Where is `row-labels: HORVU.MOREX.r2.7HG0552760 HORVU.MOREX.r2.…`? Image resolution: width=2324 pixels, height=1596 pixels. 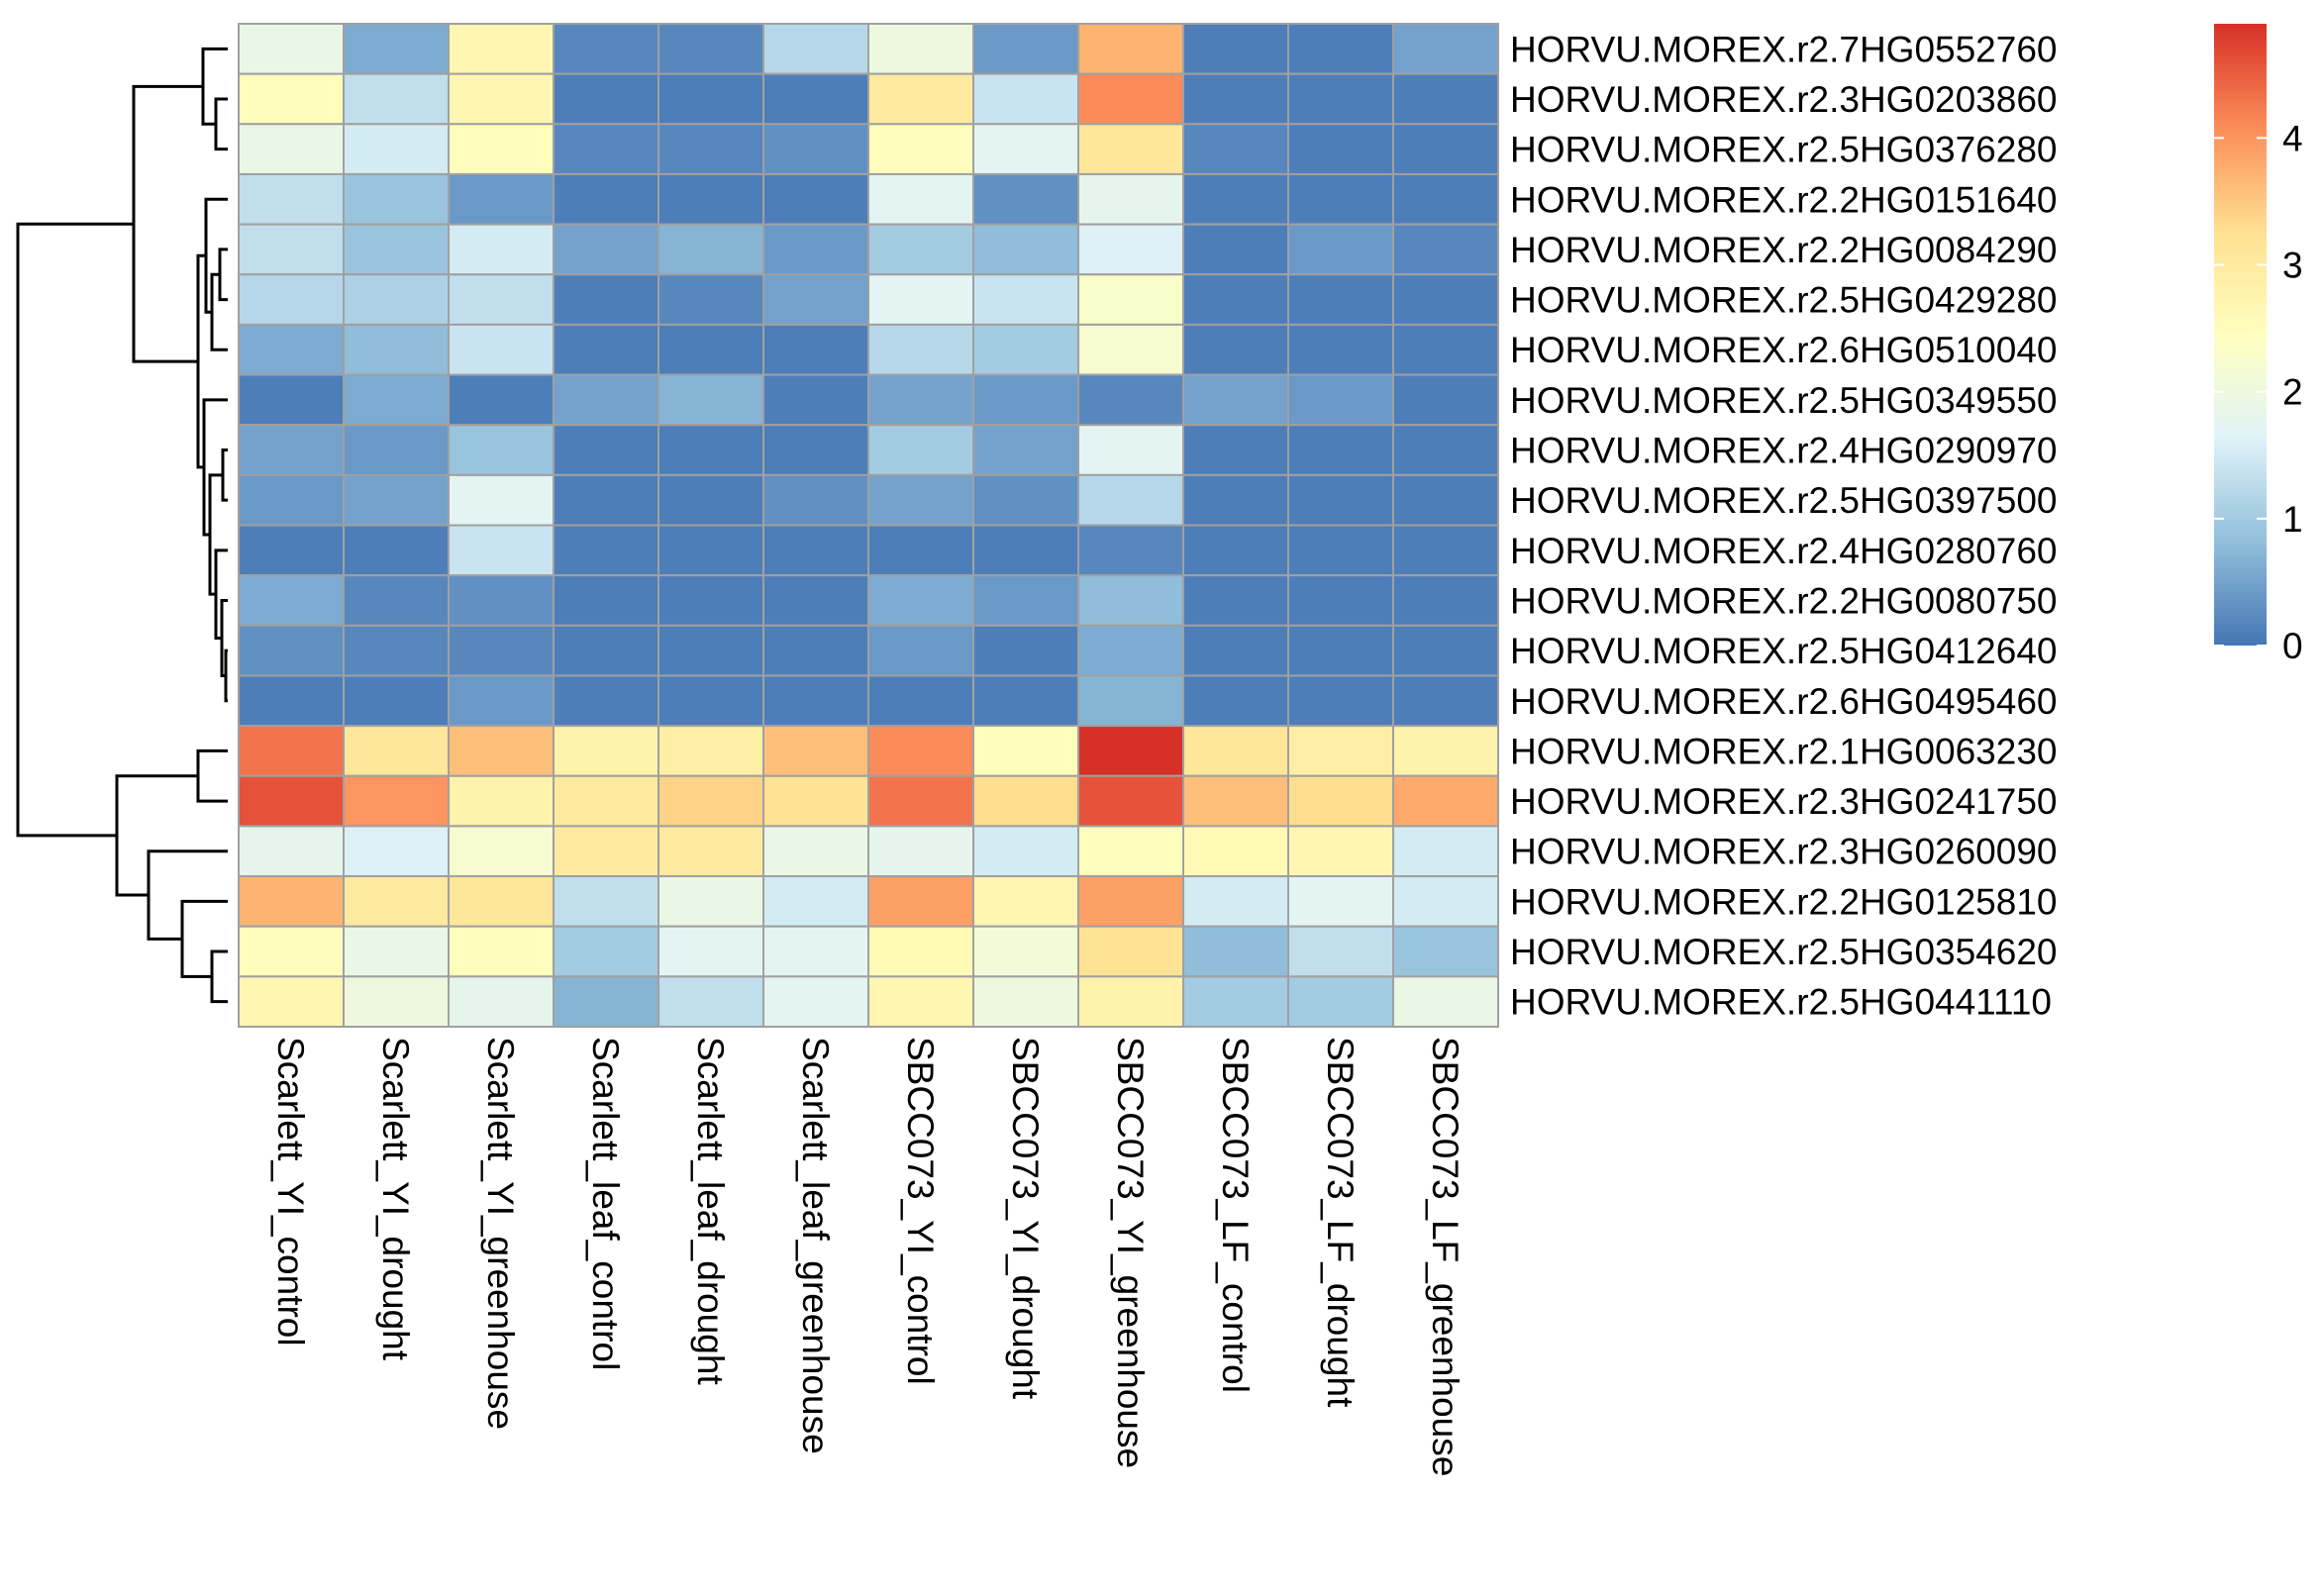 row-labels: HORVU.MOREX.r2.7HG0552760 HORVU.MOREX.r2.… is located at coordinates (1784, 525).